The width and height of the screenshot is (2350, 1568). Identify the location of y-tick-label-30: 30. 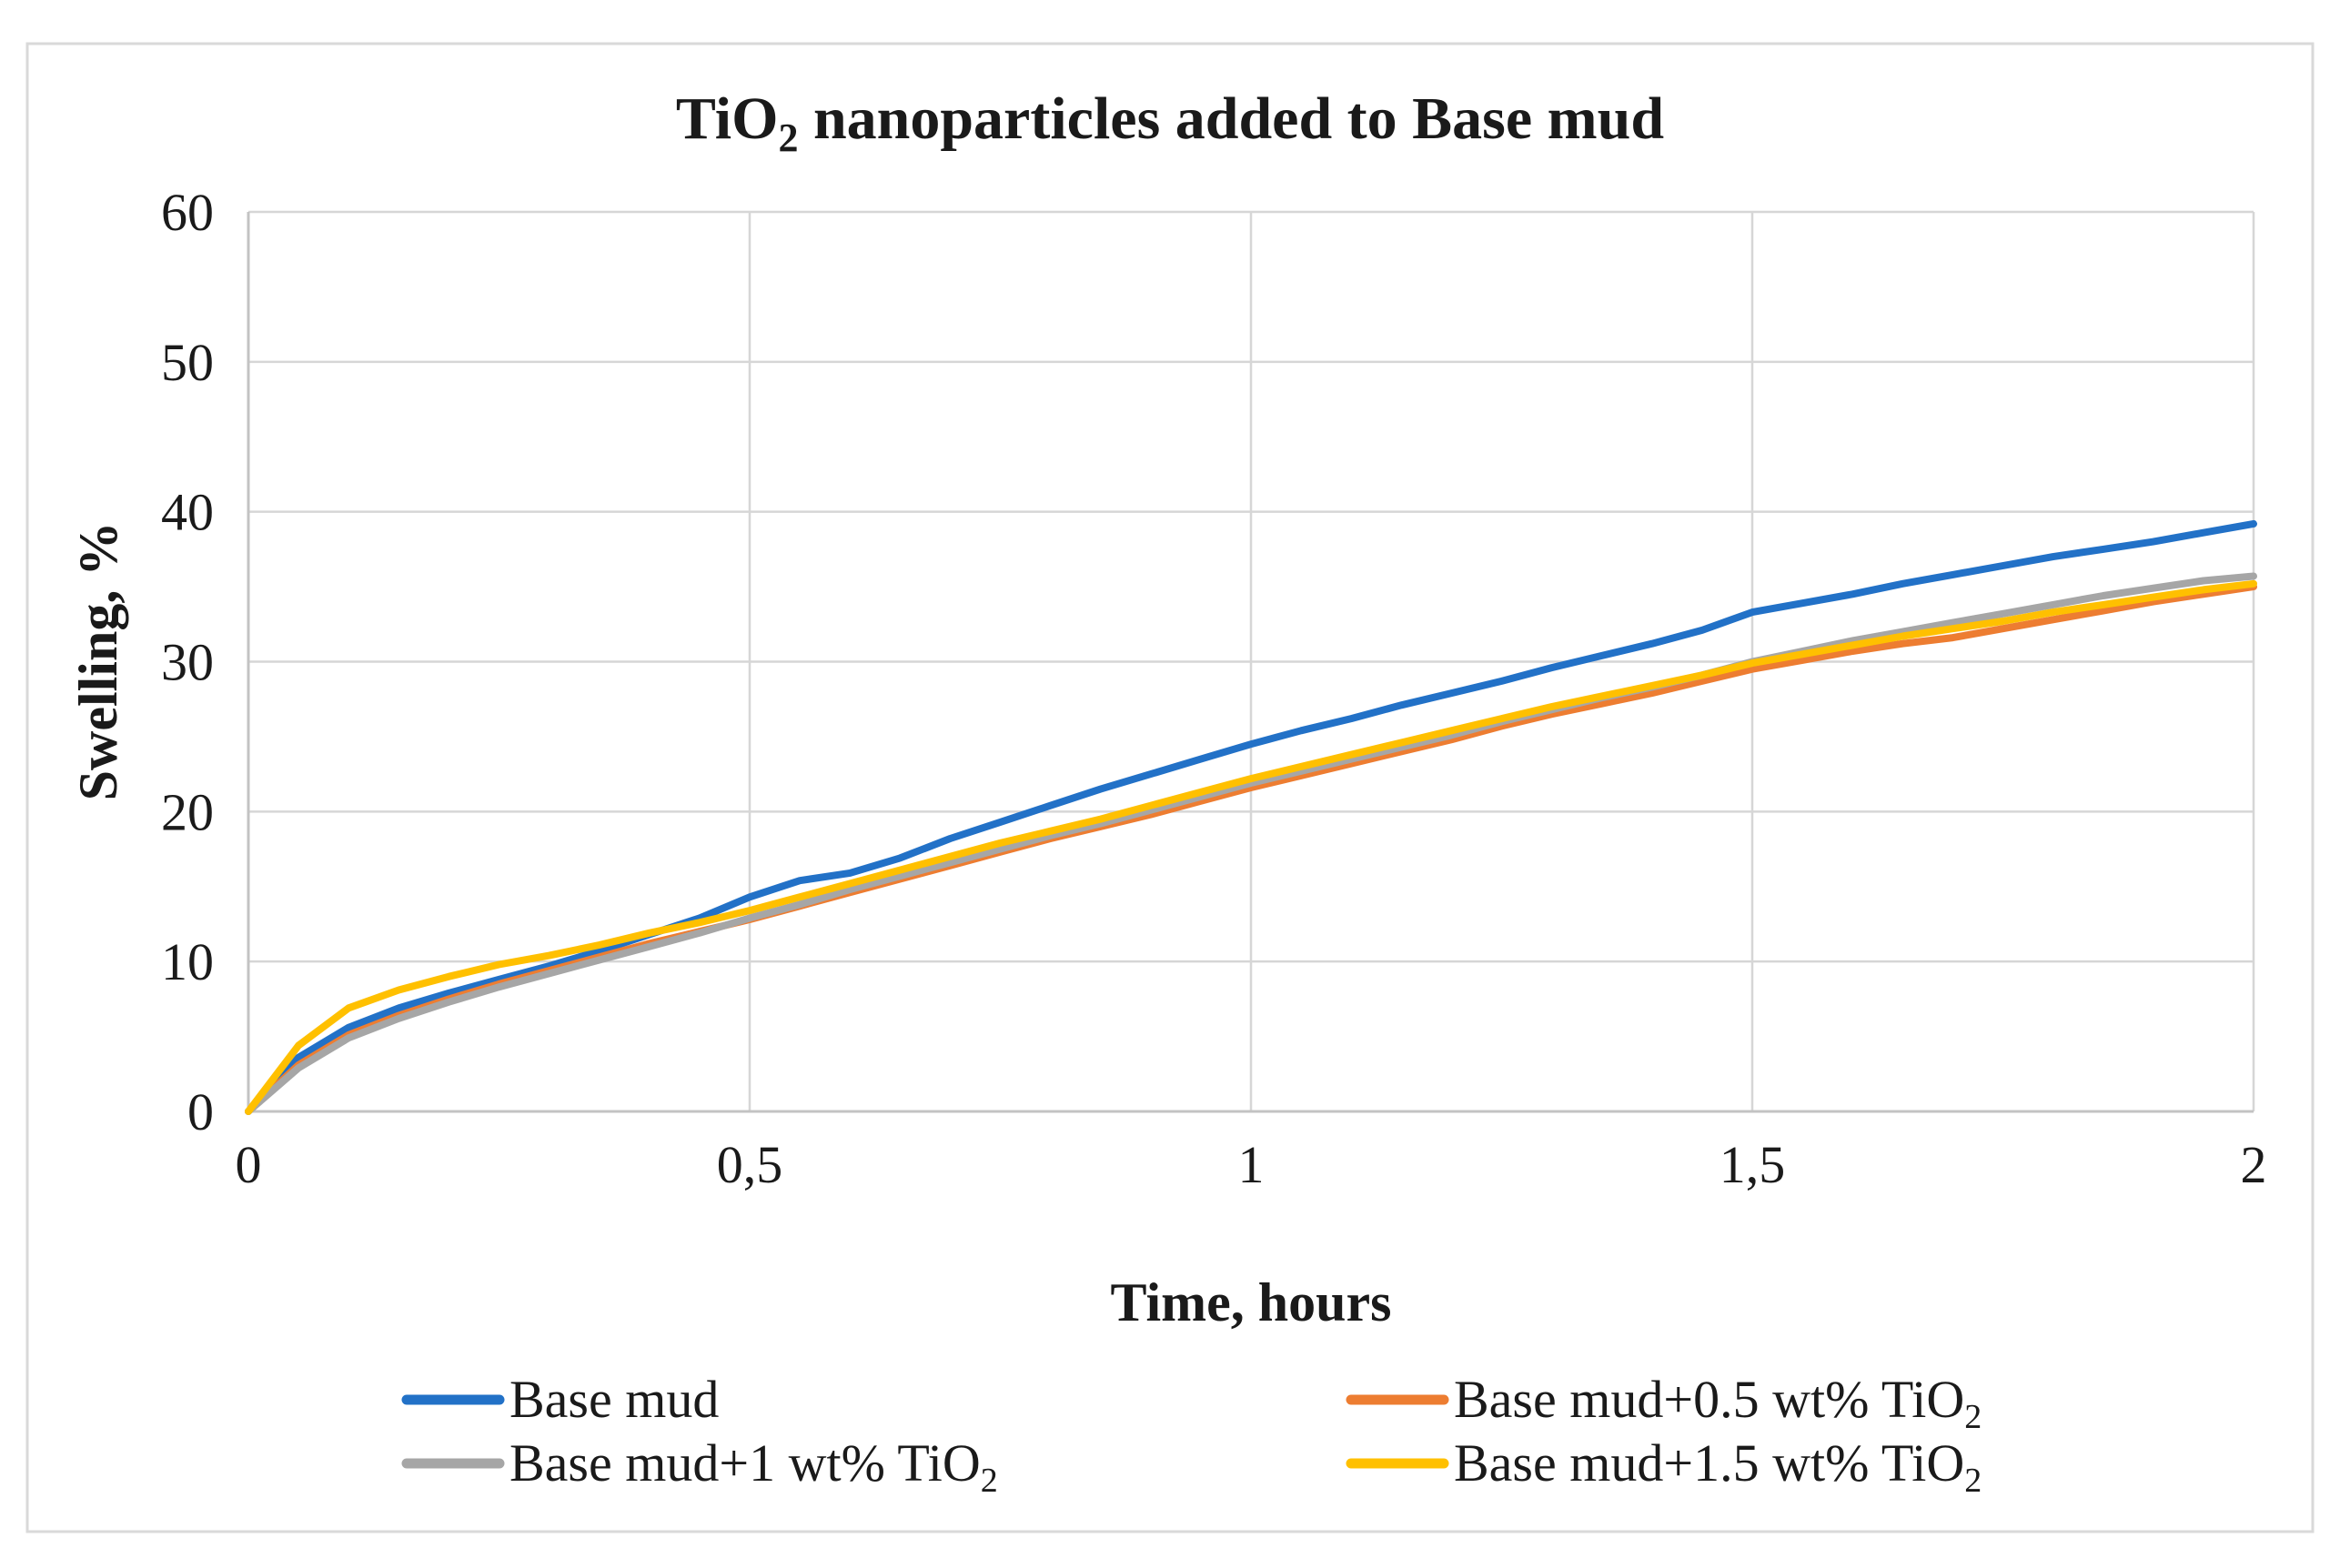
(187, 662).